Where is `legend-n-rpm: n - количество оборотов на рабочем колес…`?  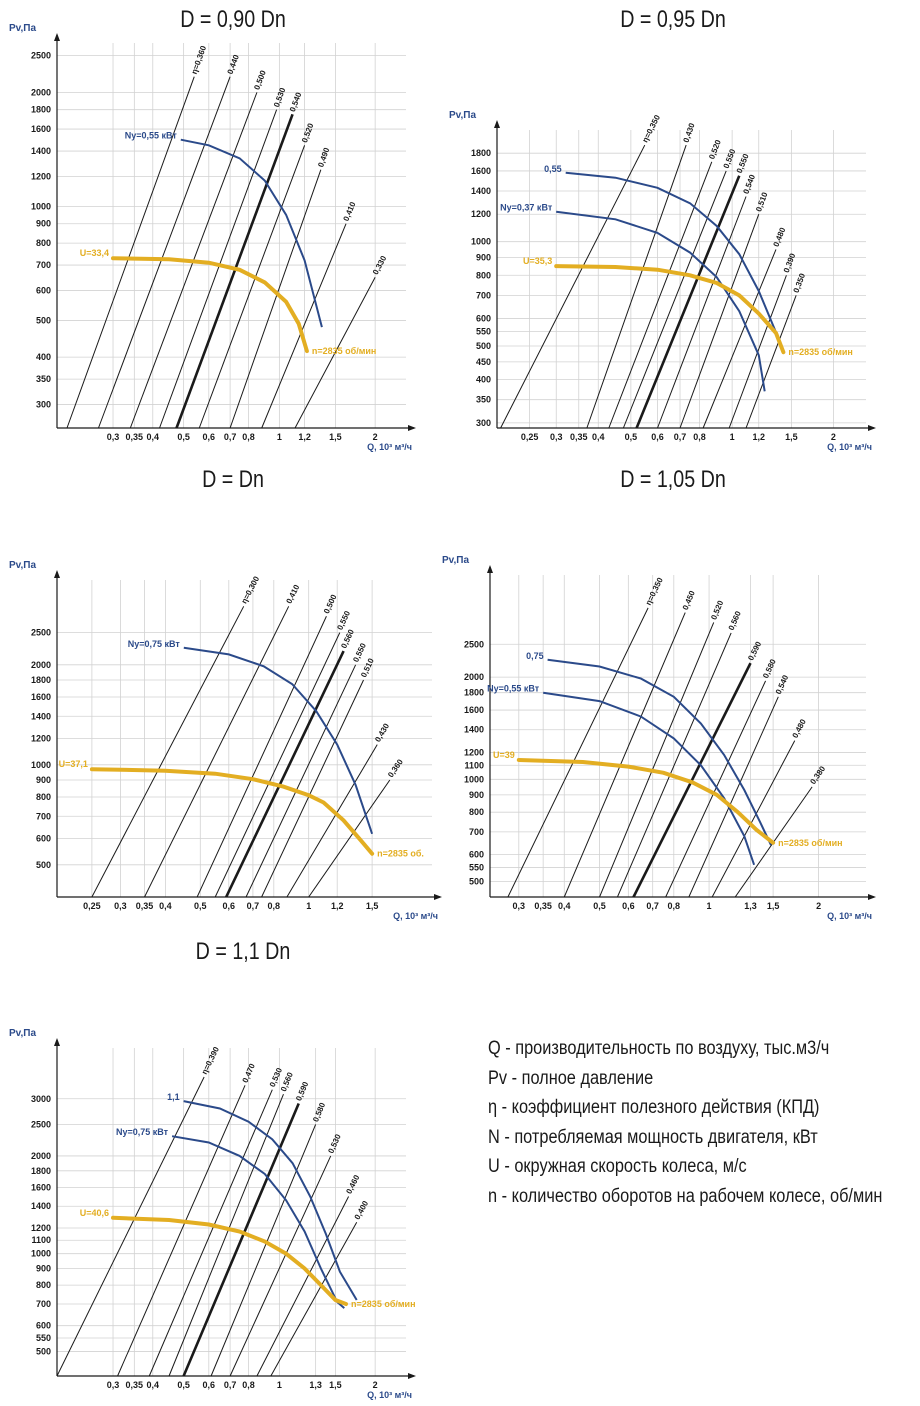
legend-n-rpm: n - количество оборотов на рабочем колес… is located at coordinates (685, 1196).